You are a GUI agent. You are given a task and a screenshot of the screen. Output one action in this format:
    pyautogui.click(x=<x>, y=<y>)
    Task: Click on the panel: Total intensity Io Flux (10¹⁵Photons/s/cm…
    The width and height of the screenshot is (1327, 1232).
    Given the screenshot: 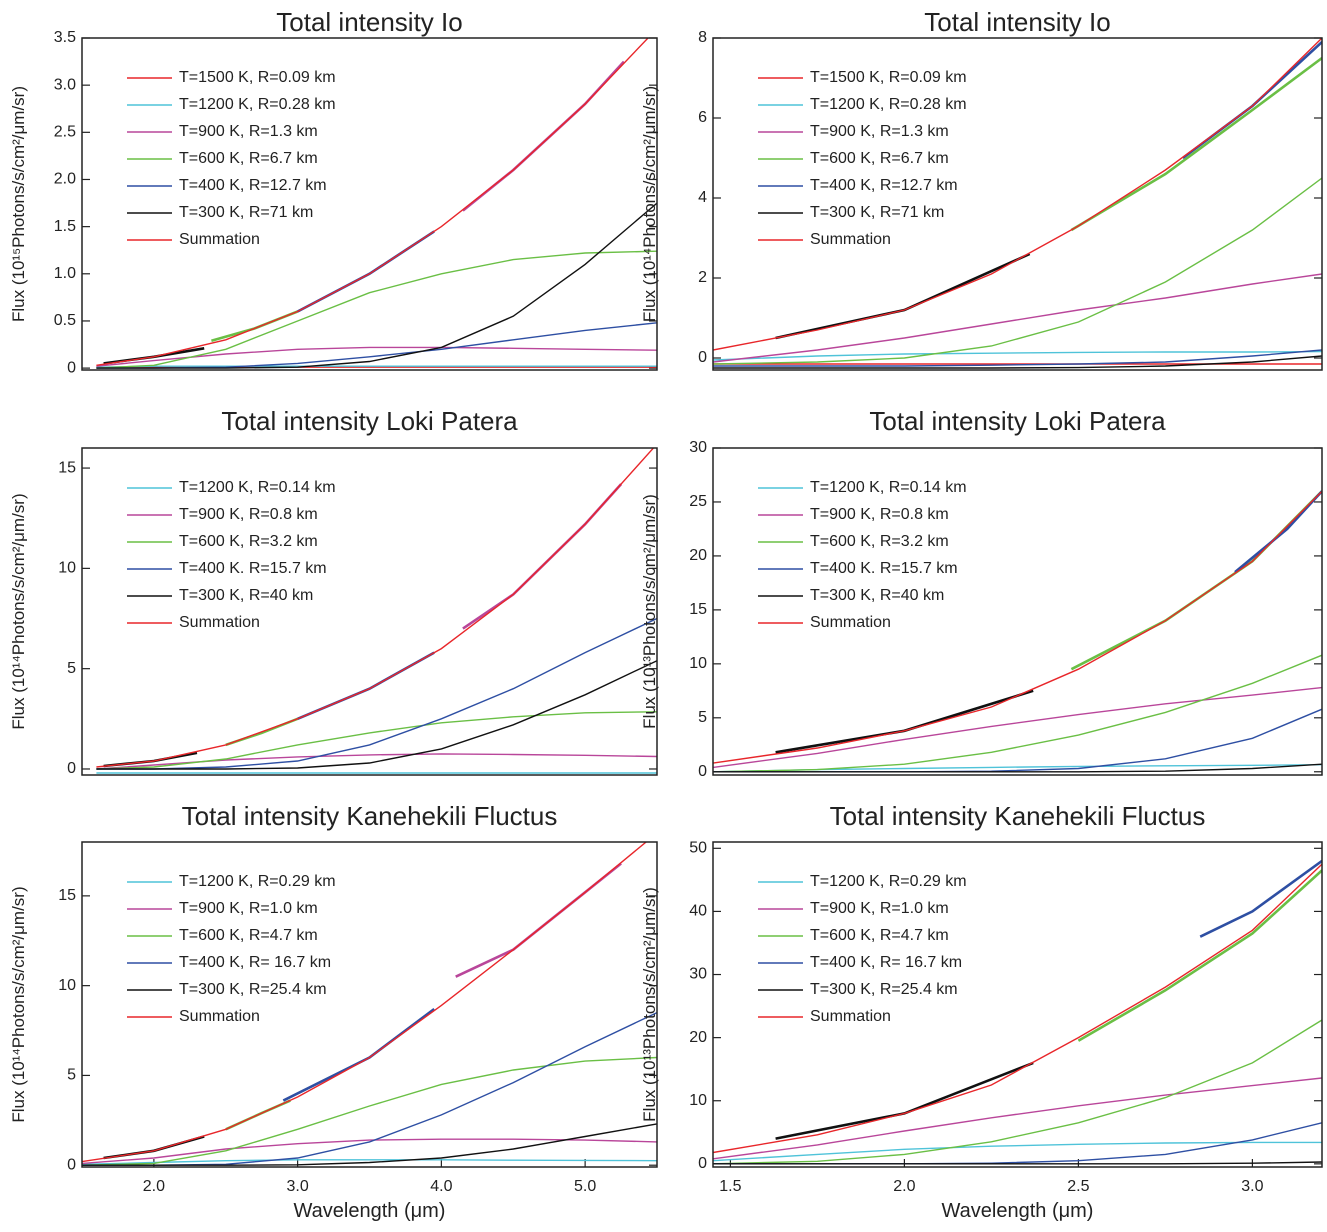 What is the action you would take?
    pyautogui.click(x=333, y=191)
    